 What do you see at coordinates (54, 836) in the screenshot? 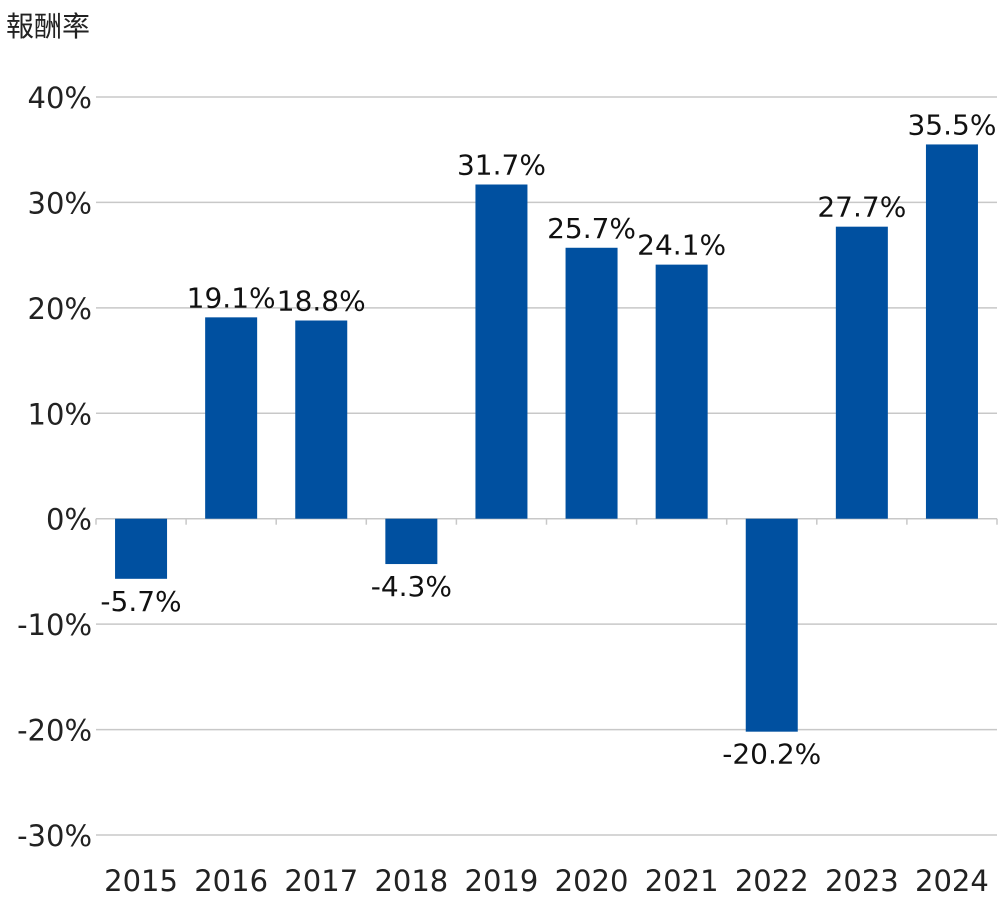
I see `y-tick-label: -30%` at bounding box center [54, 836].